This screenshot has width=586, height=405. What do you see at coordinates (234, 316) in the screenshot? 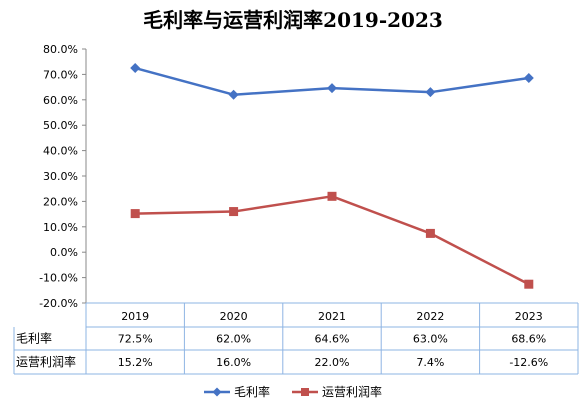
I see `x-category-label: 2020` at bounding box center [234, 316].